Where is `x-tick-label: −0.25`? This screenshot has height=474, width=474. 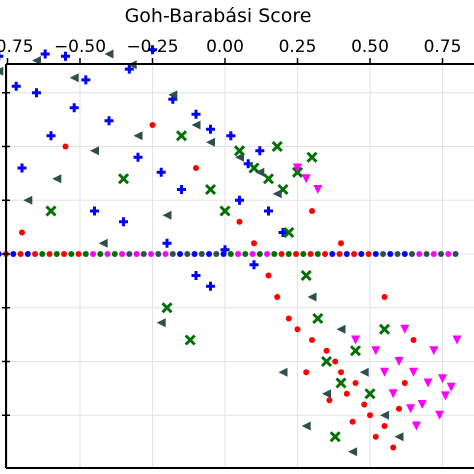
x-tick-label: −0.25 is located at coordinates (152, 47).